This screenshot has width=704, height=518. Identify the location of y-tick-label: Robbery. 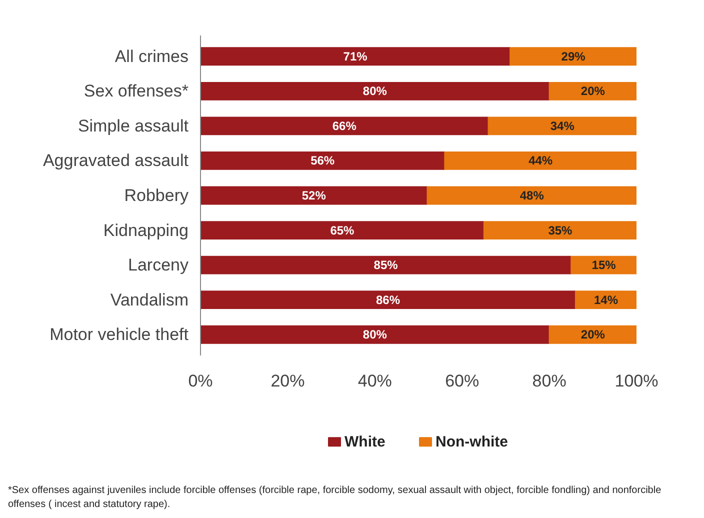
(156, 195).